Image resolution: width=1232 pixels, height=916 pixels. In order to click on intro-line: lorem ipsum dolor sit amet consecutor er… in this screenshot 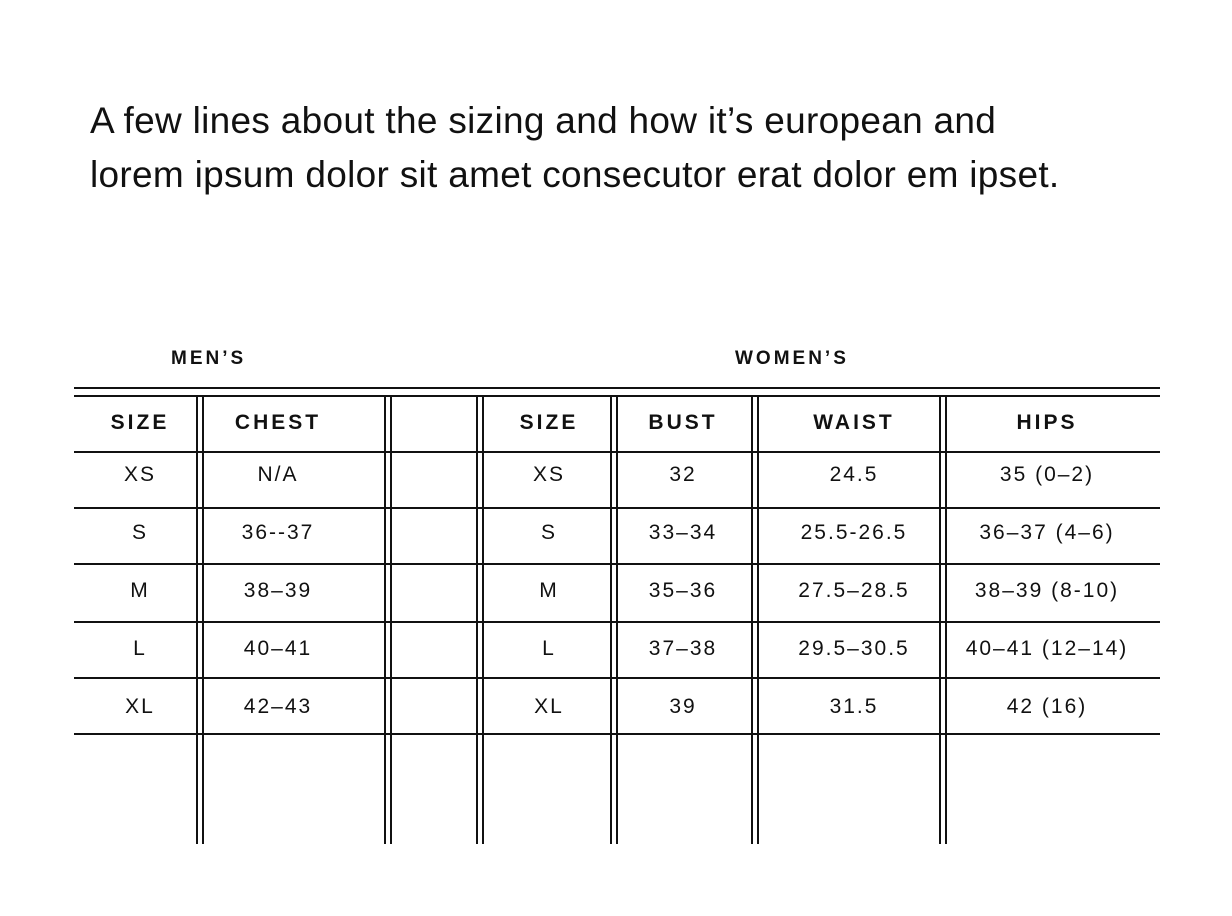, I will do `click(575, 174)`.